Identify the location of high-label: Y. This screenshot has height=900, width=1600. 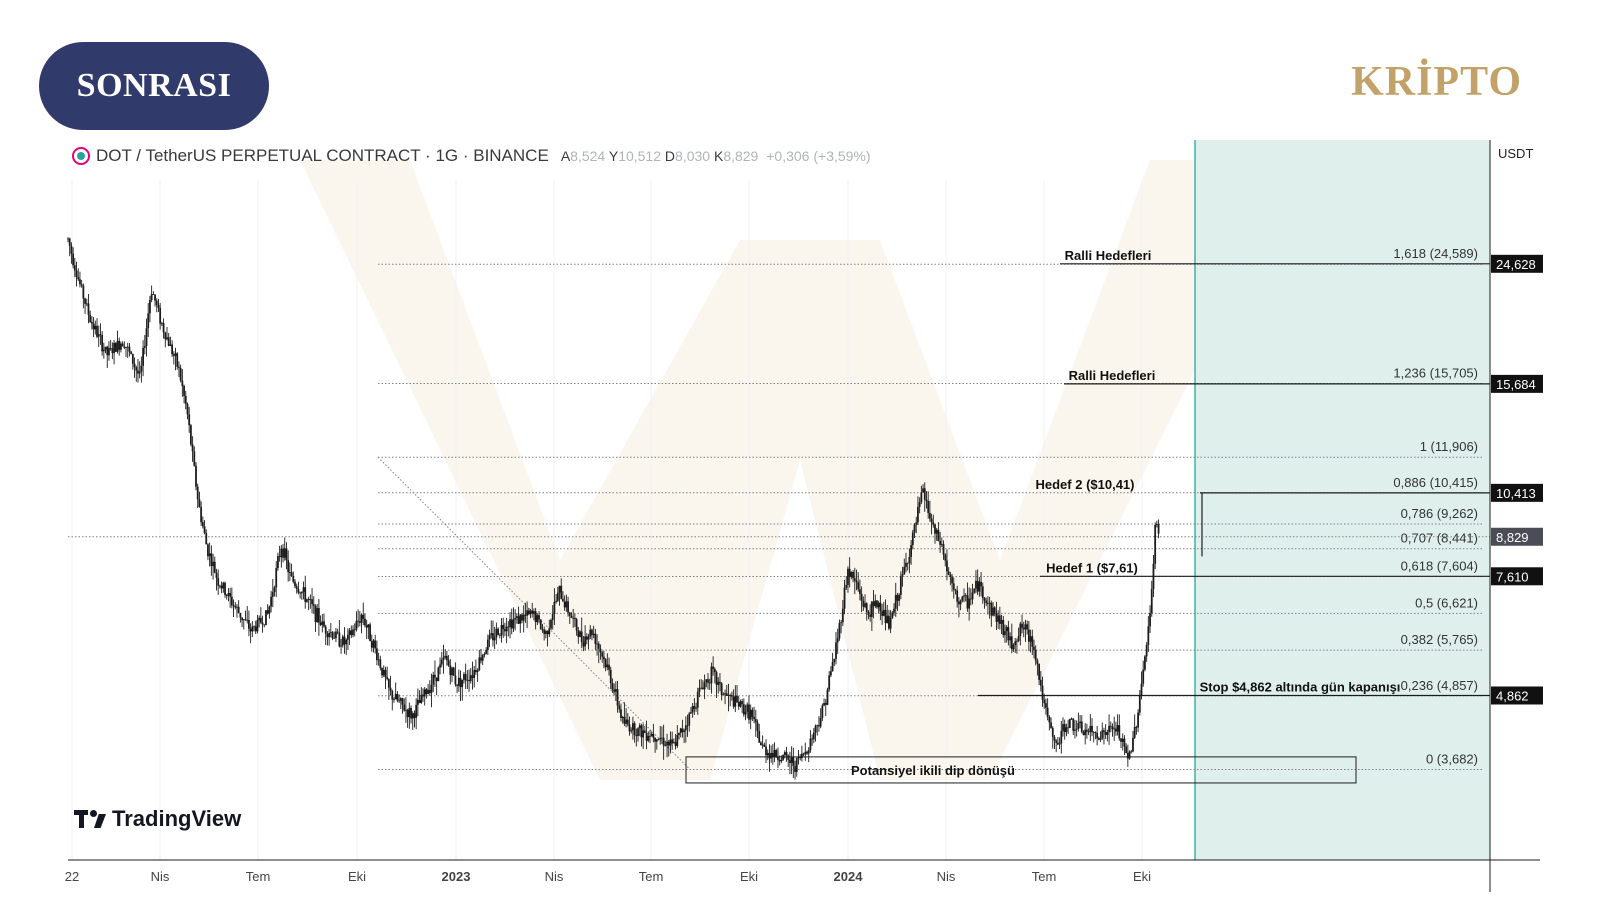
(613, 156).